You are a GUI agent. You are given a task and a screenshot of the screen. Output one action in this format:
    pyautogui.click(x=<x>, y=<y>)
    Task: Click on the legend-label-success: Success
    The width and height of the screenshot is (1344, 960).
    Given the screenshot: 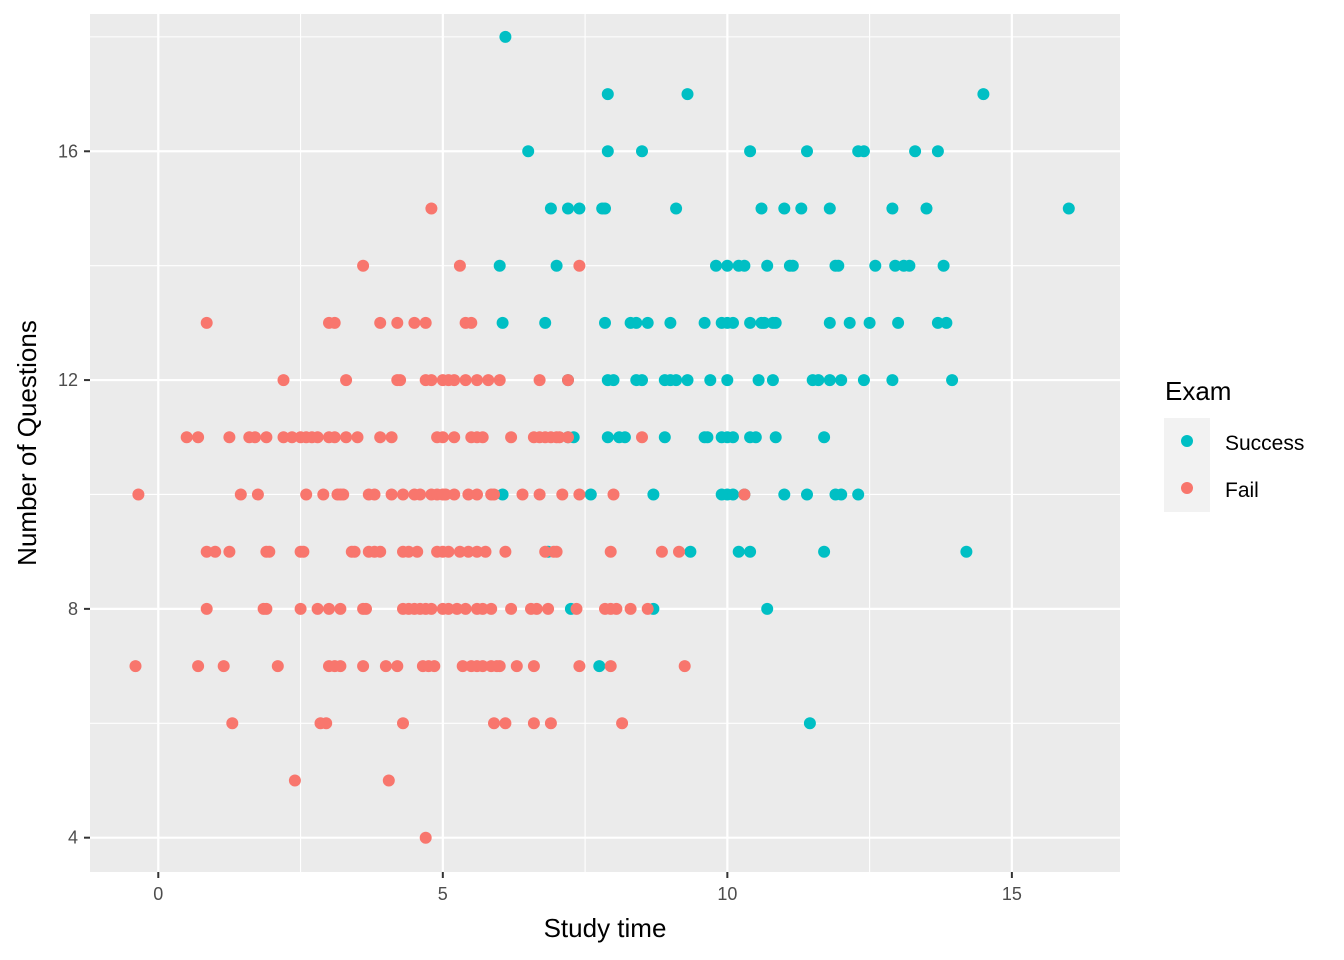 What is the action you would take?
    pyautogui.click(x=1264, y=443)
    